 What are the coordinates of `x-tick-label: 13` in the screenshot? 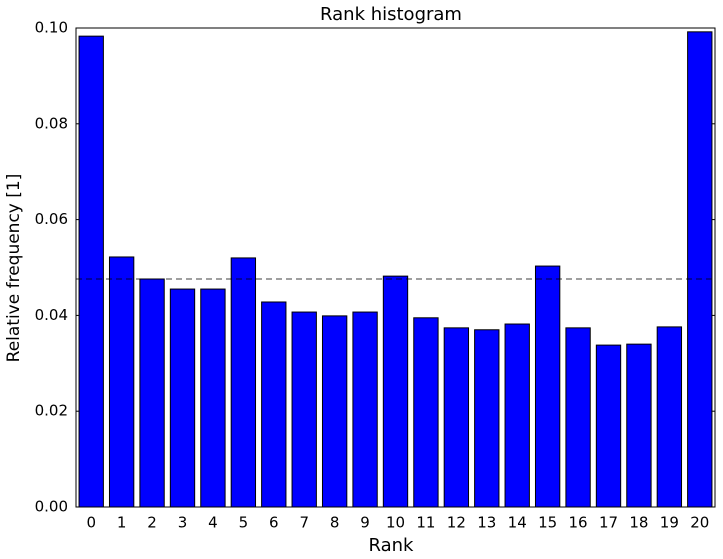 It's located at (486, 523).